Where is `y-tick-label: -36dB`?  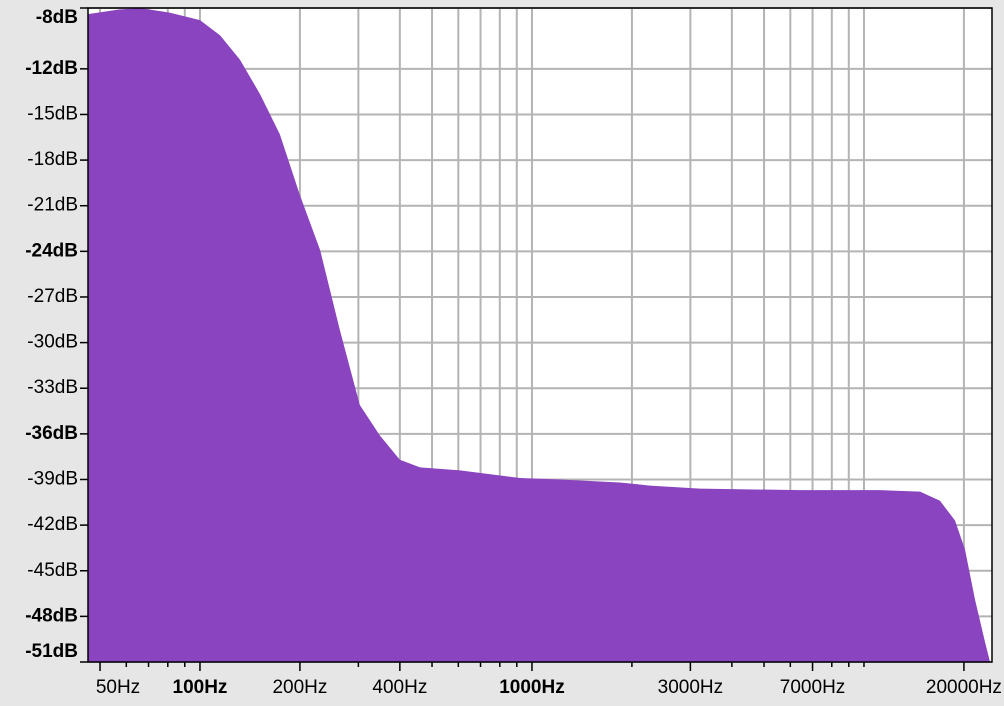 y-tick-label: -36dB is located at coordinates (51, 433).